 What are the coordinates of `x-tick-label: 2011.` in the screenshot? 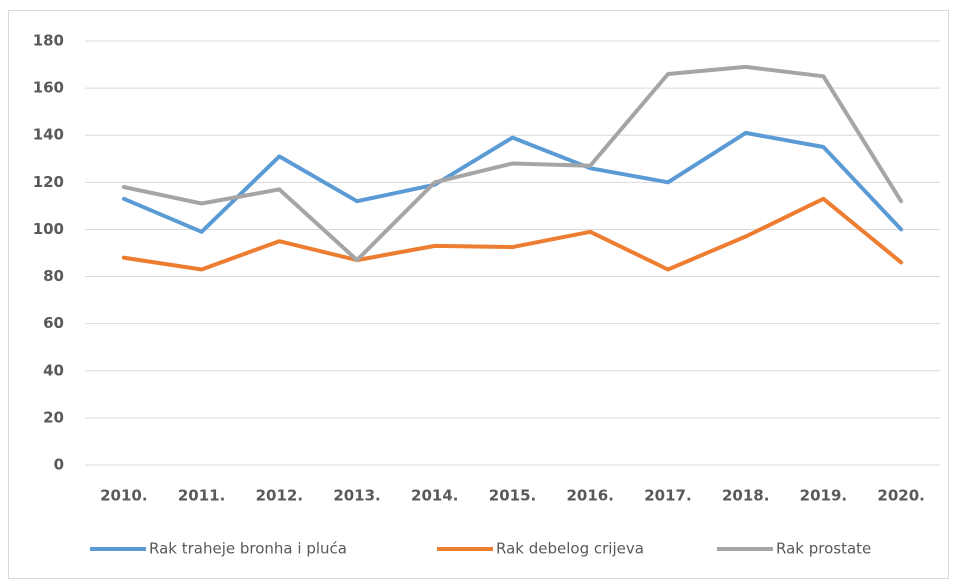 It's located at (201, 496).